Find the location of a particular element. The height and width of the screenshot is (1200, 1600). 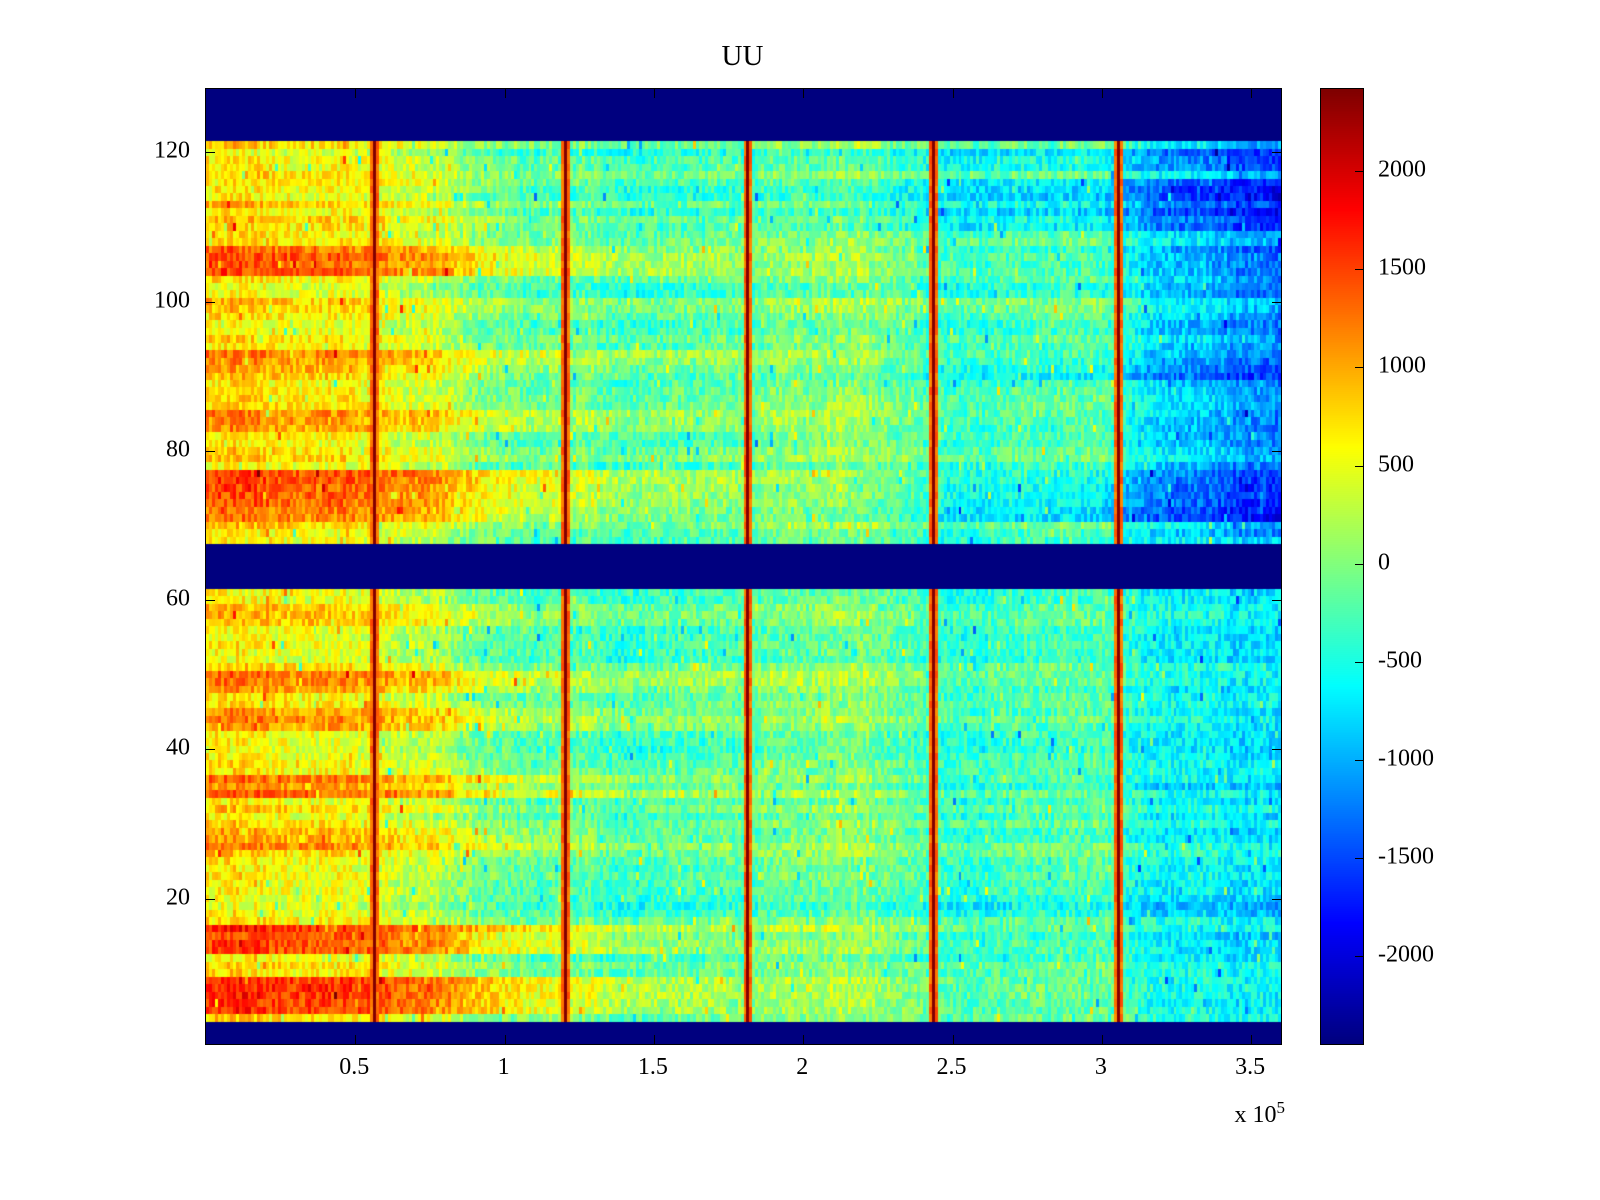

colorbar-tick-label: 1000 is located at coordinates (1402, 365).